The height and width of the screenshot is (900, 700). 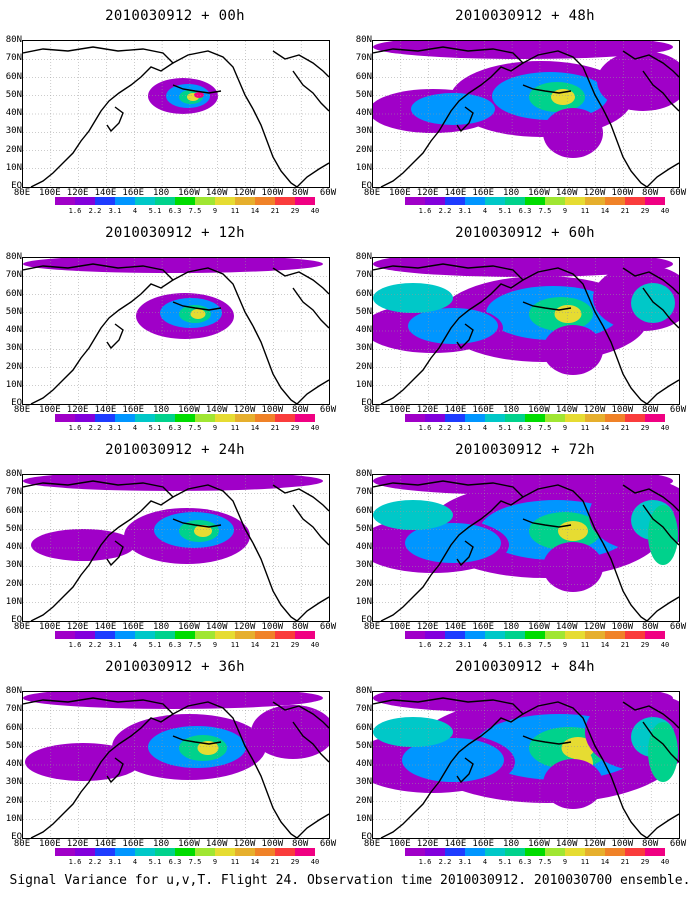 I want to click on latitude-label: 30N, so click(x=13, y=131).